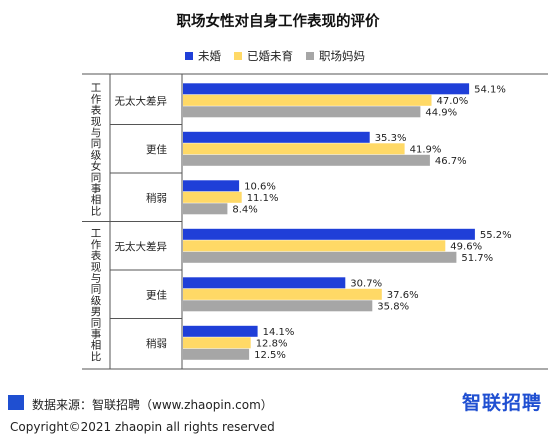  Describe the element at coordinates (366, 283) in the screenshot. I see `data-label: 30.7%` at that location.